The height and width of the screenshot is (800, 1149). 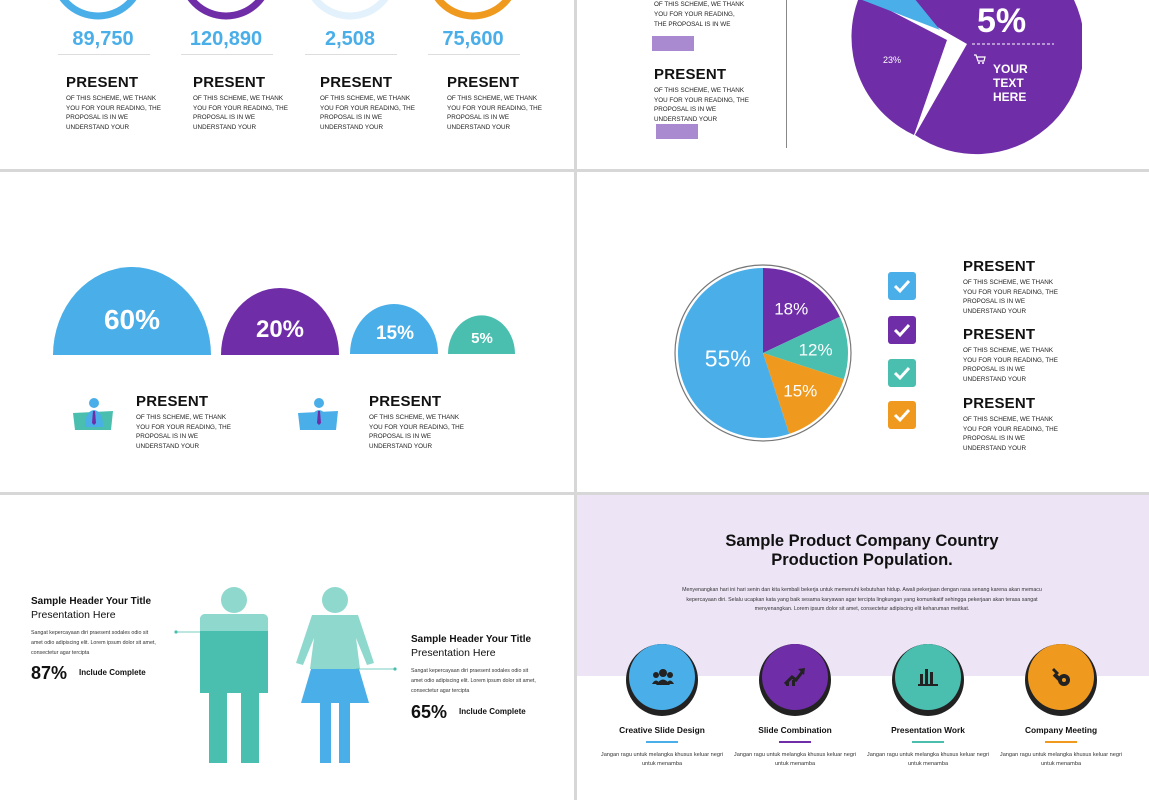 What do you see at coordinates (226, 39) in the screenshot?
I see `stat-value: 120,890` at bounding box center [226, 39].